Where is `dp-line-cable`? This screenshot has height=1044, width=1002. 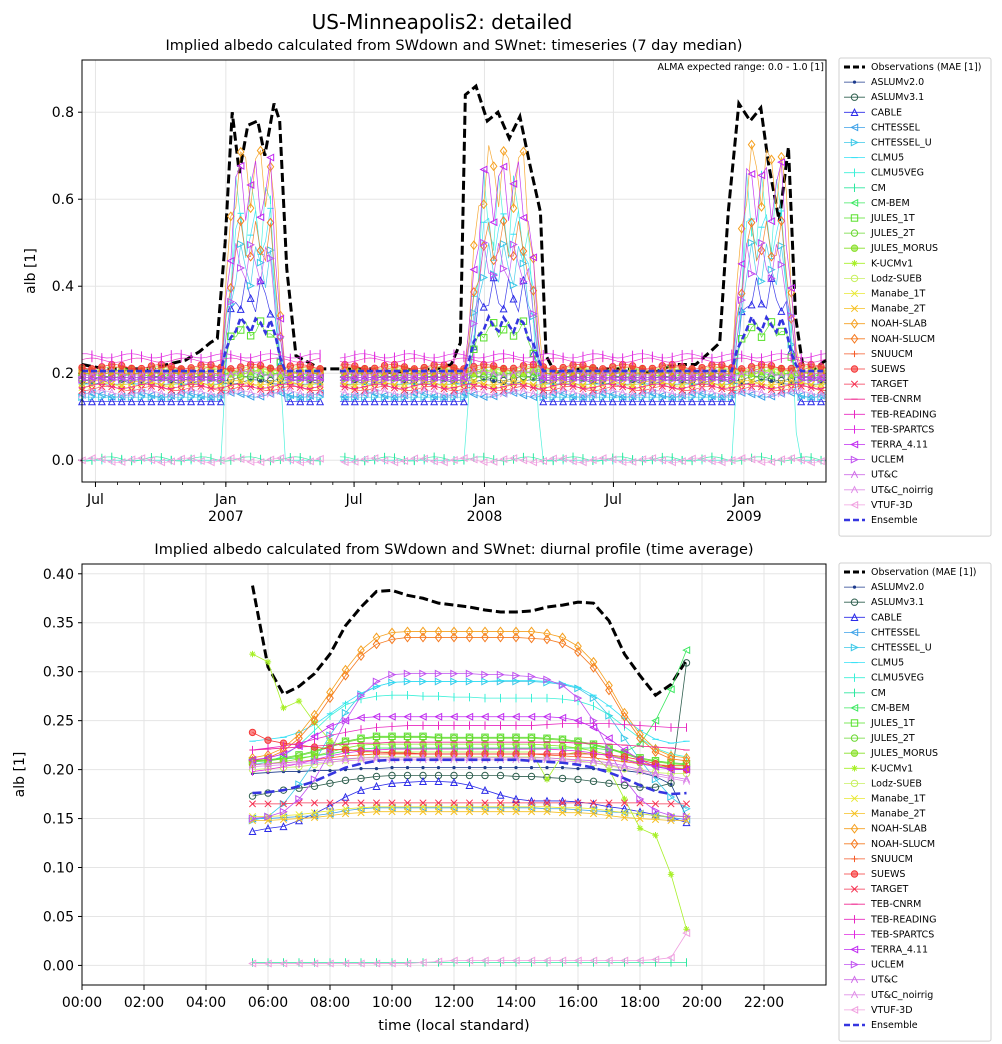
dp-line-cable is located at coordinates (469, 806).